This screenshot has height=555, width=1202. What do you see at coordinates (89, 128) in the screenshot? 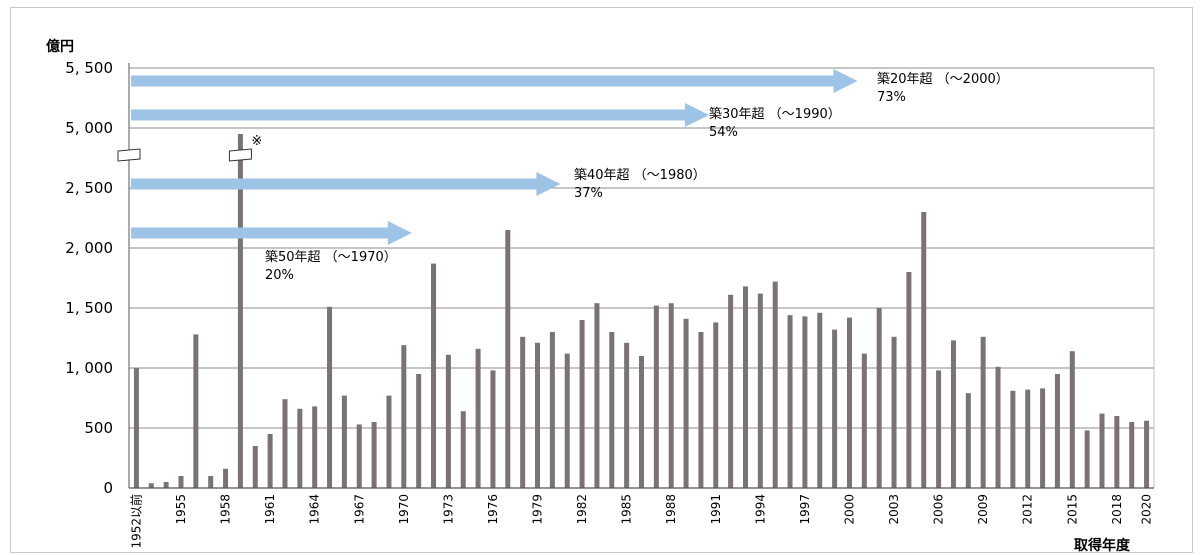
I see `y-tick-label: 5, 000` at bounding box center [89, 128].